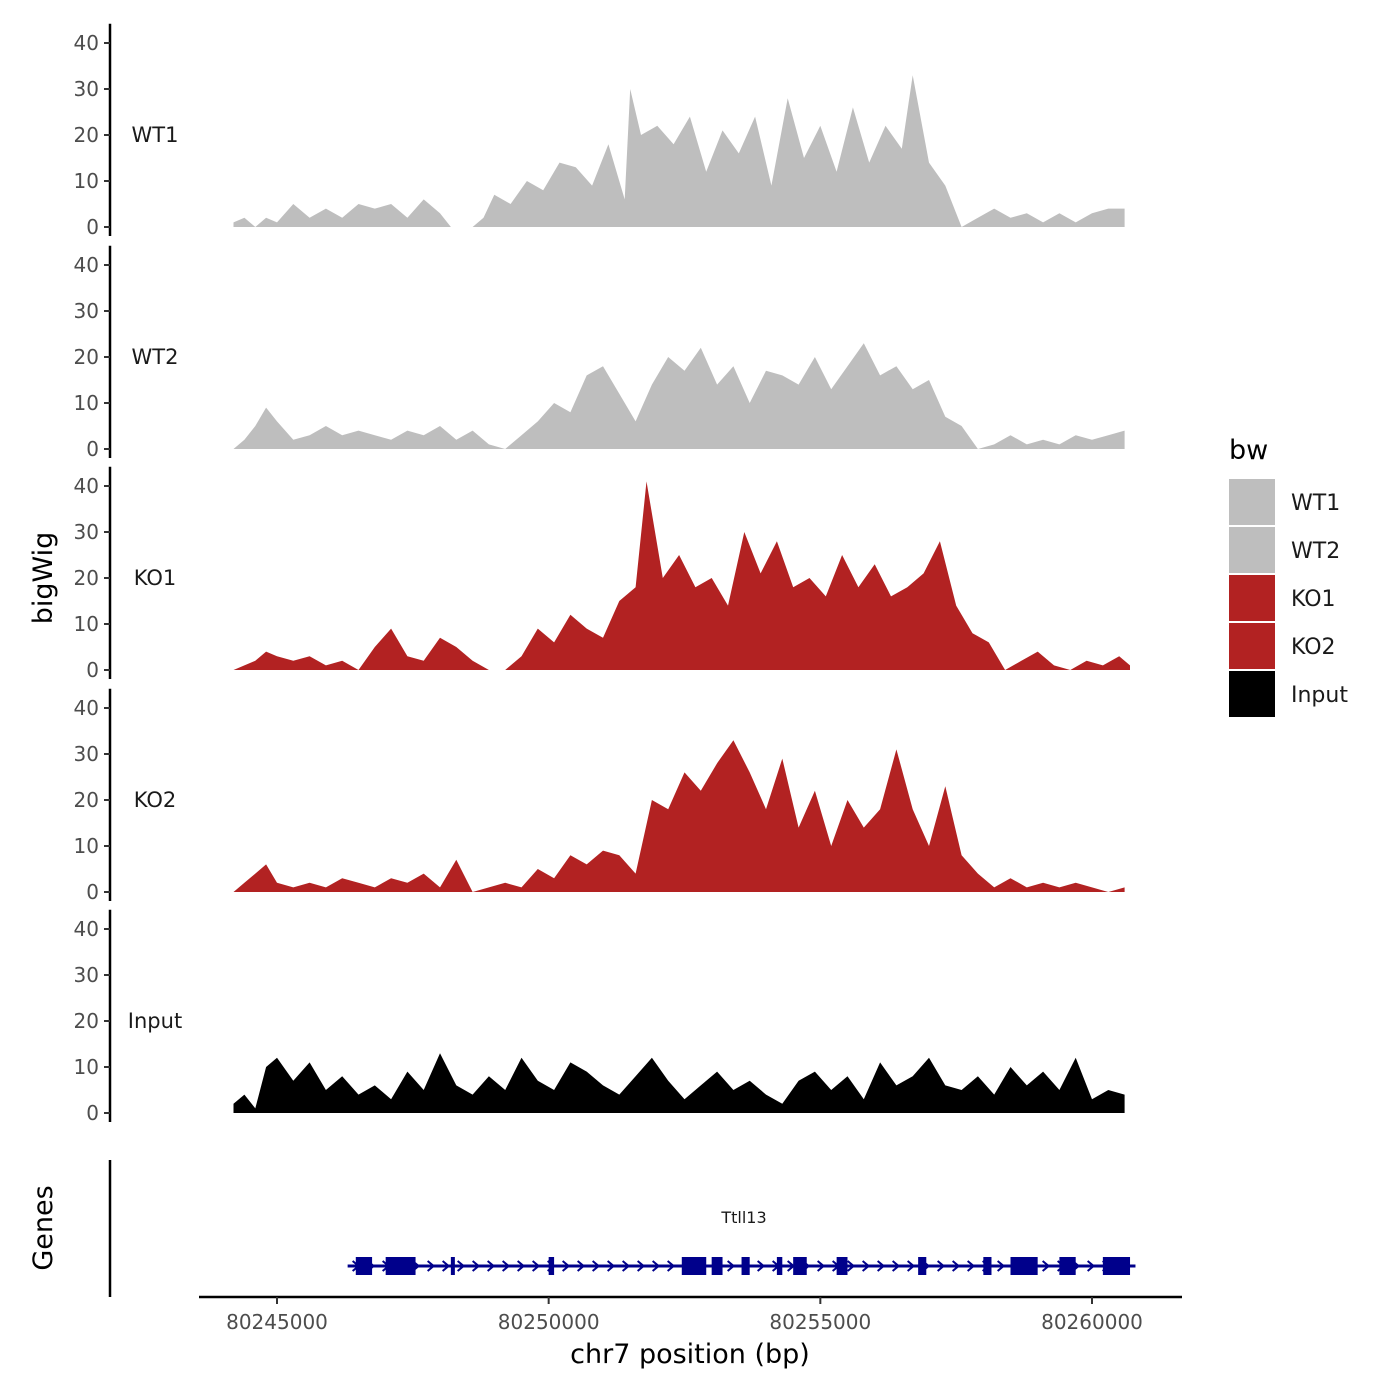 The height and width of the screenshot is (1400, 1400). Describe the element at coordinates (1252, 694) in the screenshot. I see `legend-key-input` at that location.